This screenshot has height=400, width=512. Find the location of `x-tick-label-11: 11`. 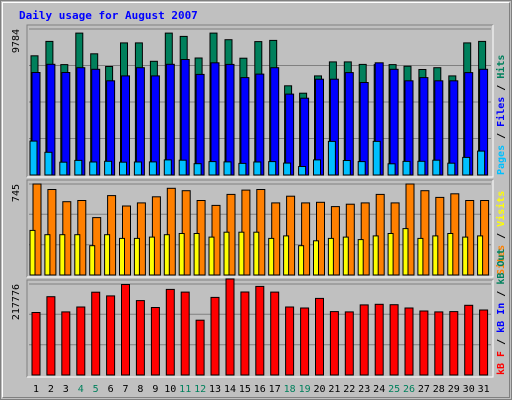

x-tick-label-11: 11 is located at coordinates (185, 389).